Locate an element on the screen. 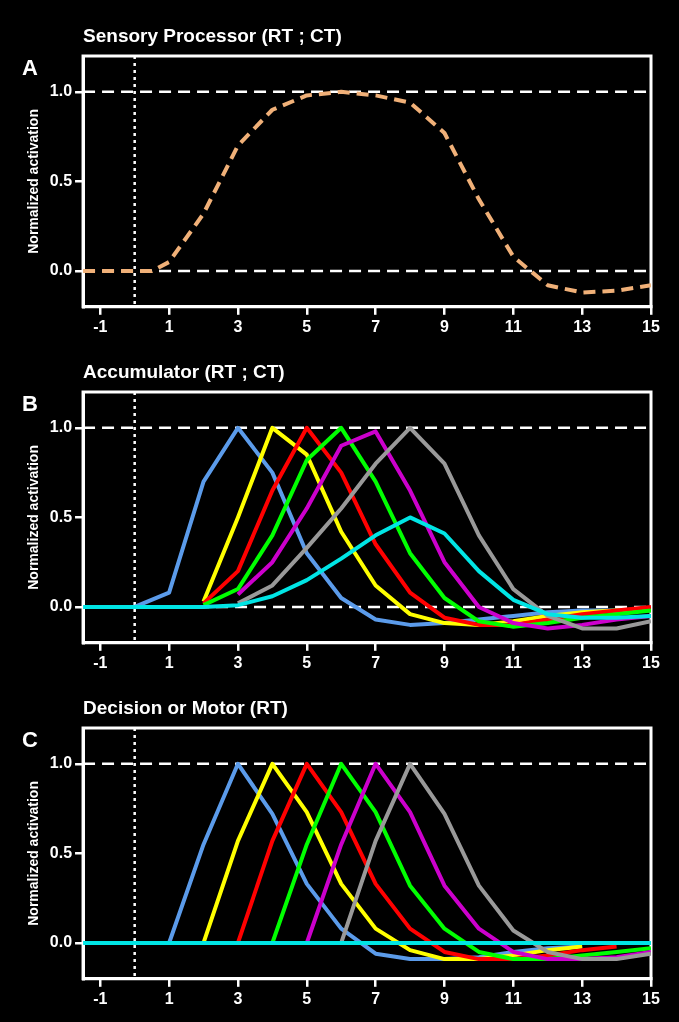 Image resolution: width=679 pixels, height=1022 pixels. text: A is located at coordinates (30, 68).